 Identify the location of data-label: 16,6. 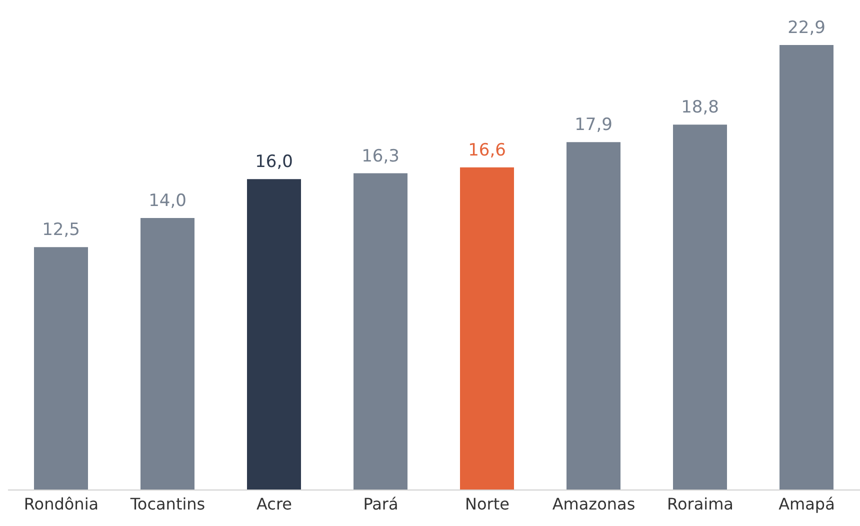
(487, 150).